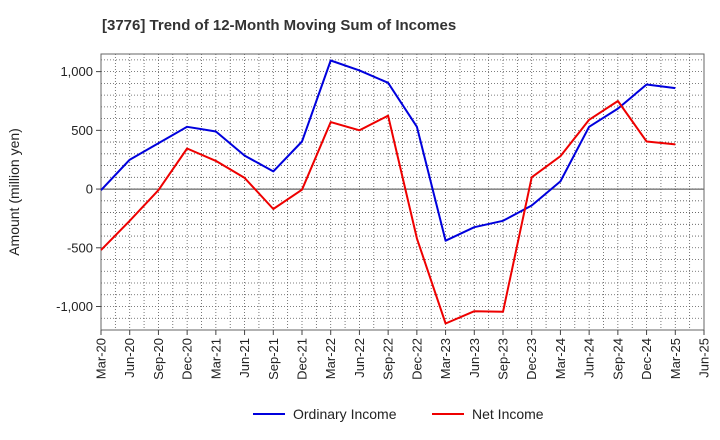  What do you see at coordinates (474, 358) in the screenshot?
I see `x-tick-label: Jun-23` at bounding box center [474, 358].